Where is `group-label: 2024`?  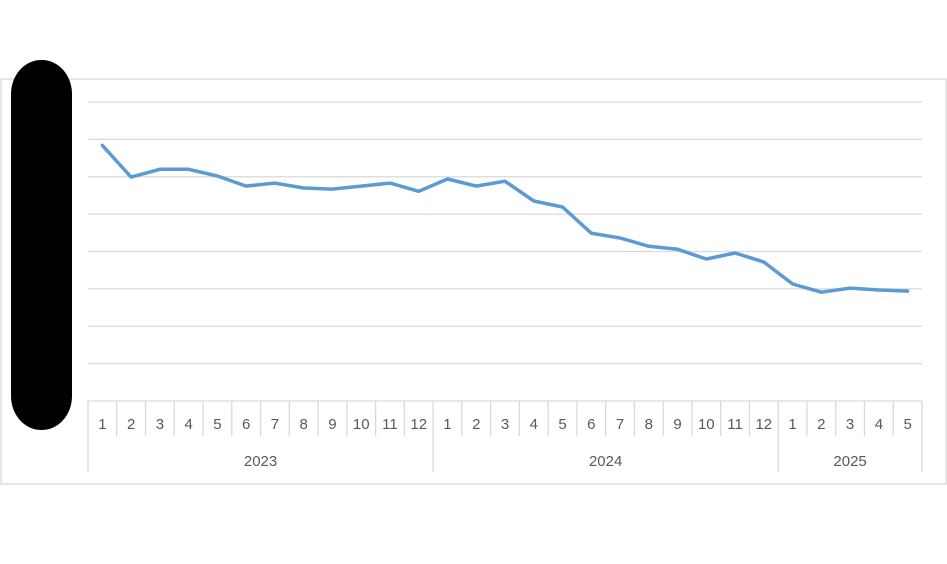
group-label: 2024 is located at coordinates (605, 461).